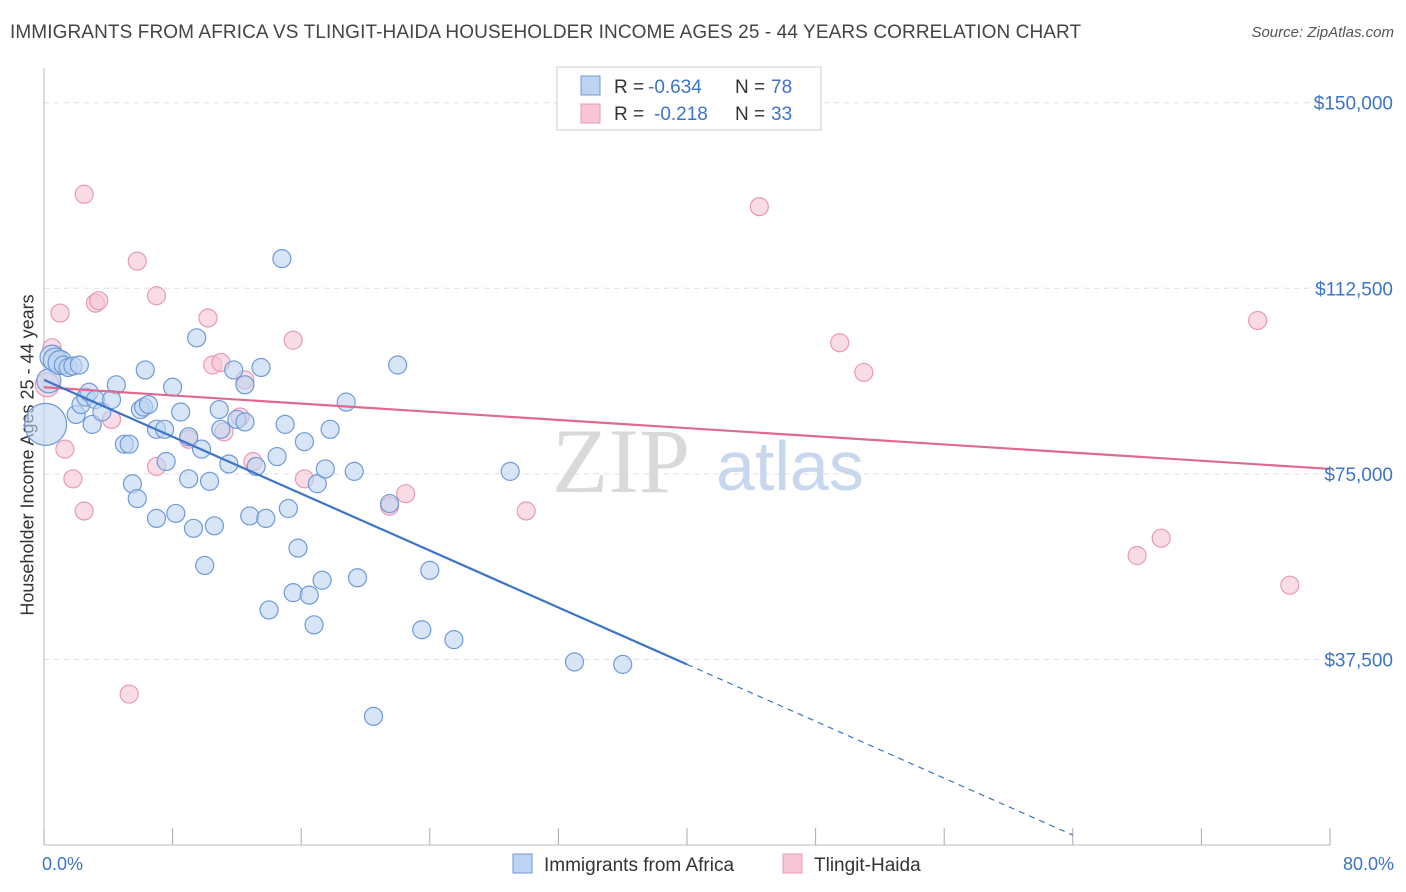 The height and width of the screenshot is (892, 1406). Describe the element at coordinates (629, 87) in the screenshot. I see `legend-r-label-1: R =` at that location.